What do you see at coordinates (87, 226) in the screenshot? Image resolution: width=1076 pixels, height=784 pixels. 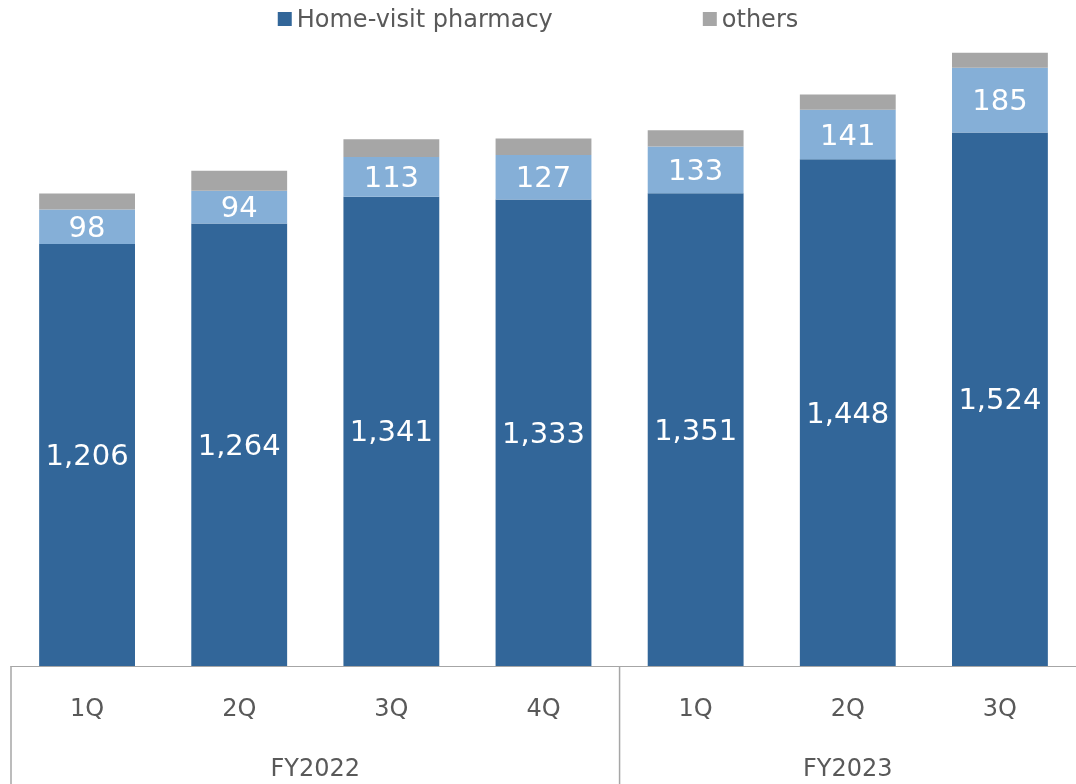 I see `data-label: 98` at bounding box center [87, 226].